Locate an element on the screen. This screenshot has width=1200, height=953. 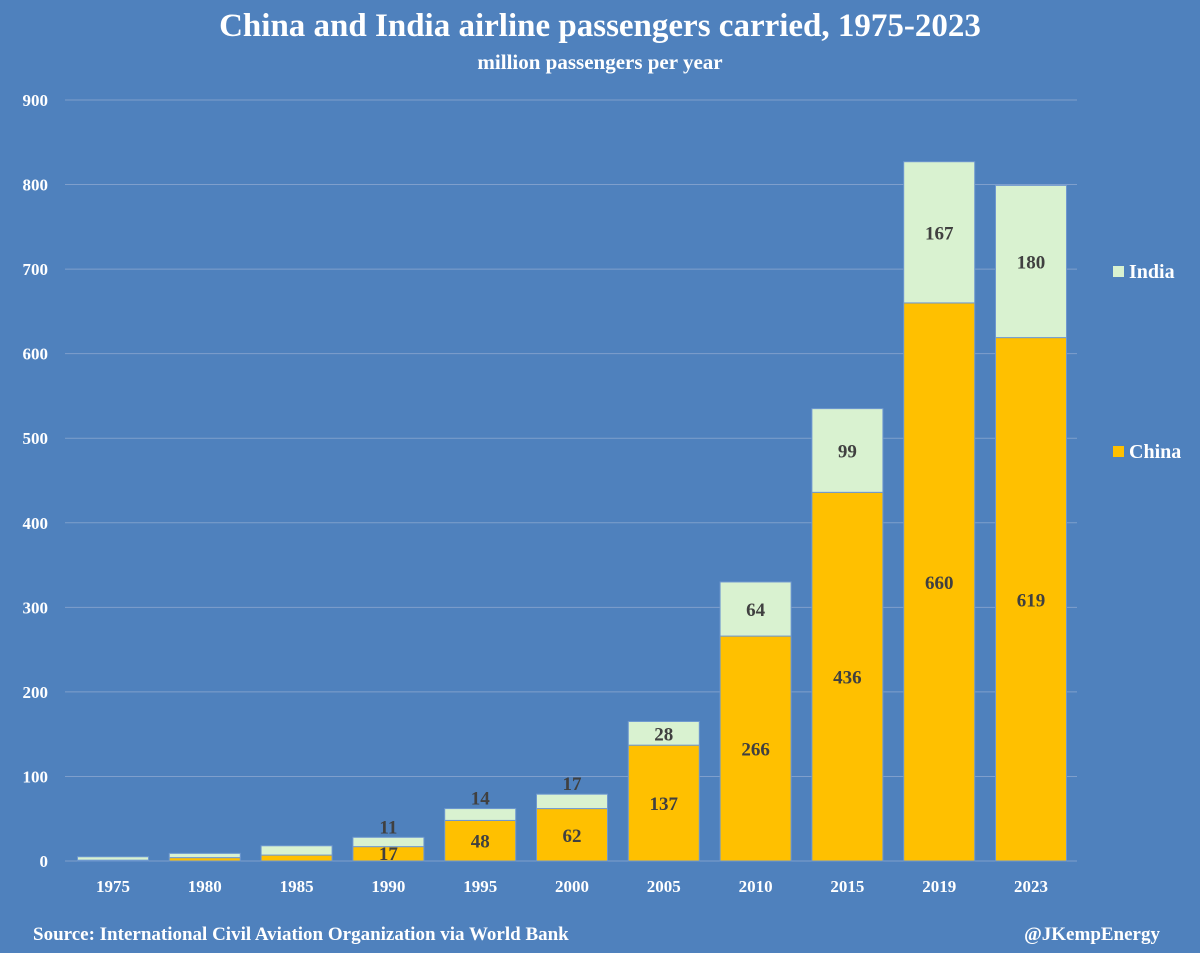
data-label: 99 is located at coordinates (847, 451).